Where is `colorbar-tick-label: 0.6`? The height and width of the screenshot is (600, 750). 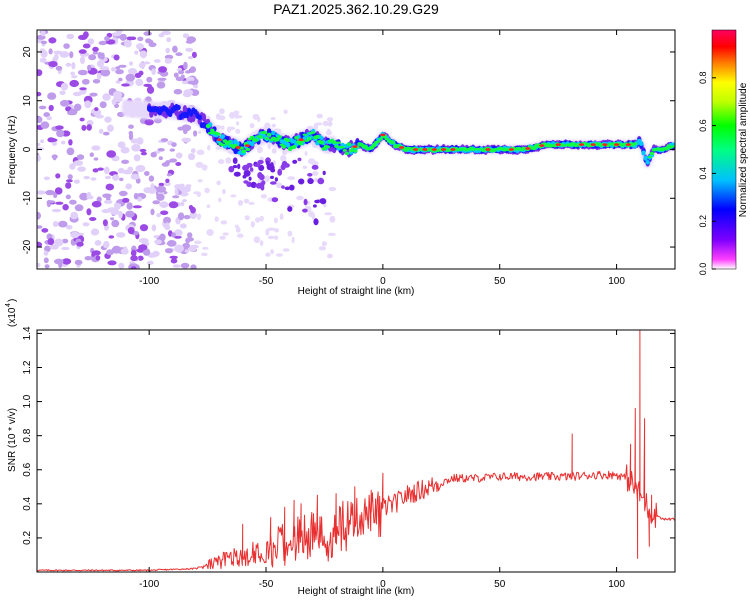
colorbar-tick-label: 0.6 is located at coordinates (703, 125).